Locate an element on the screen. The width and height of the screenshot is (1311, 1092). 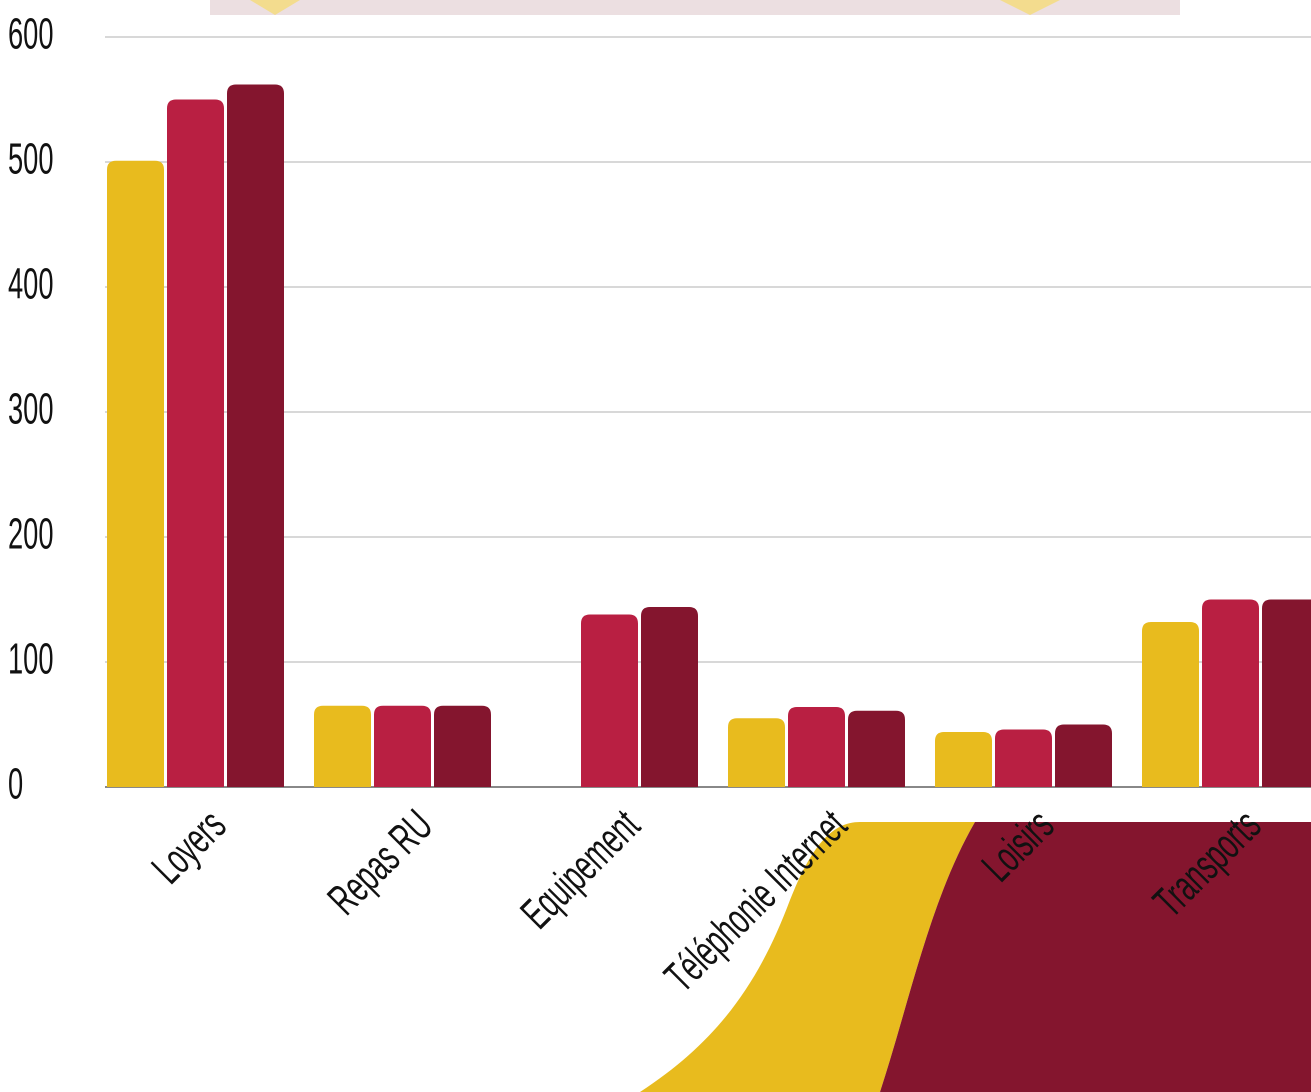
y-tick-label: 0 is located at coordinates (15, 783).